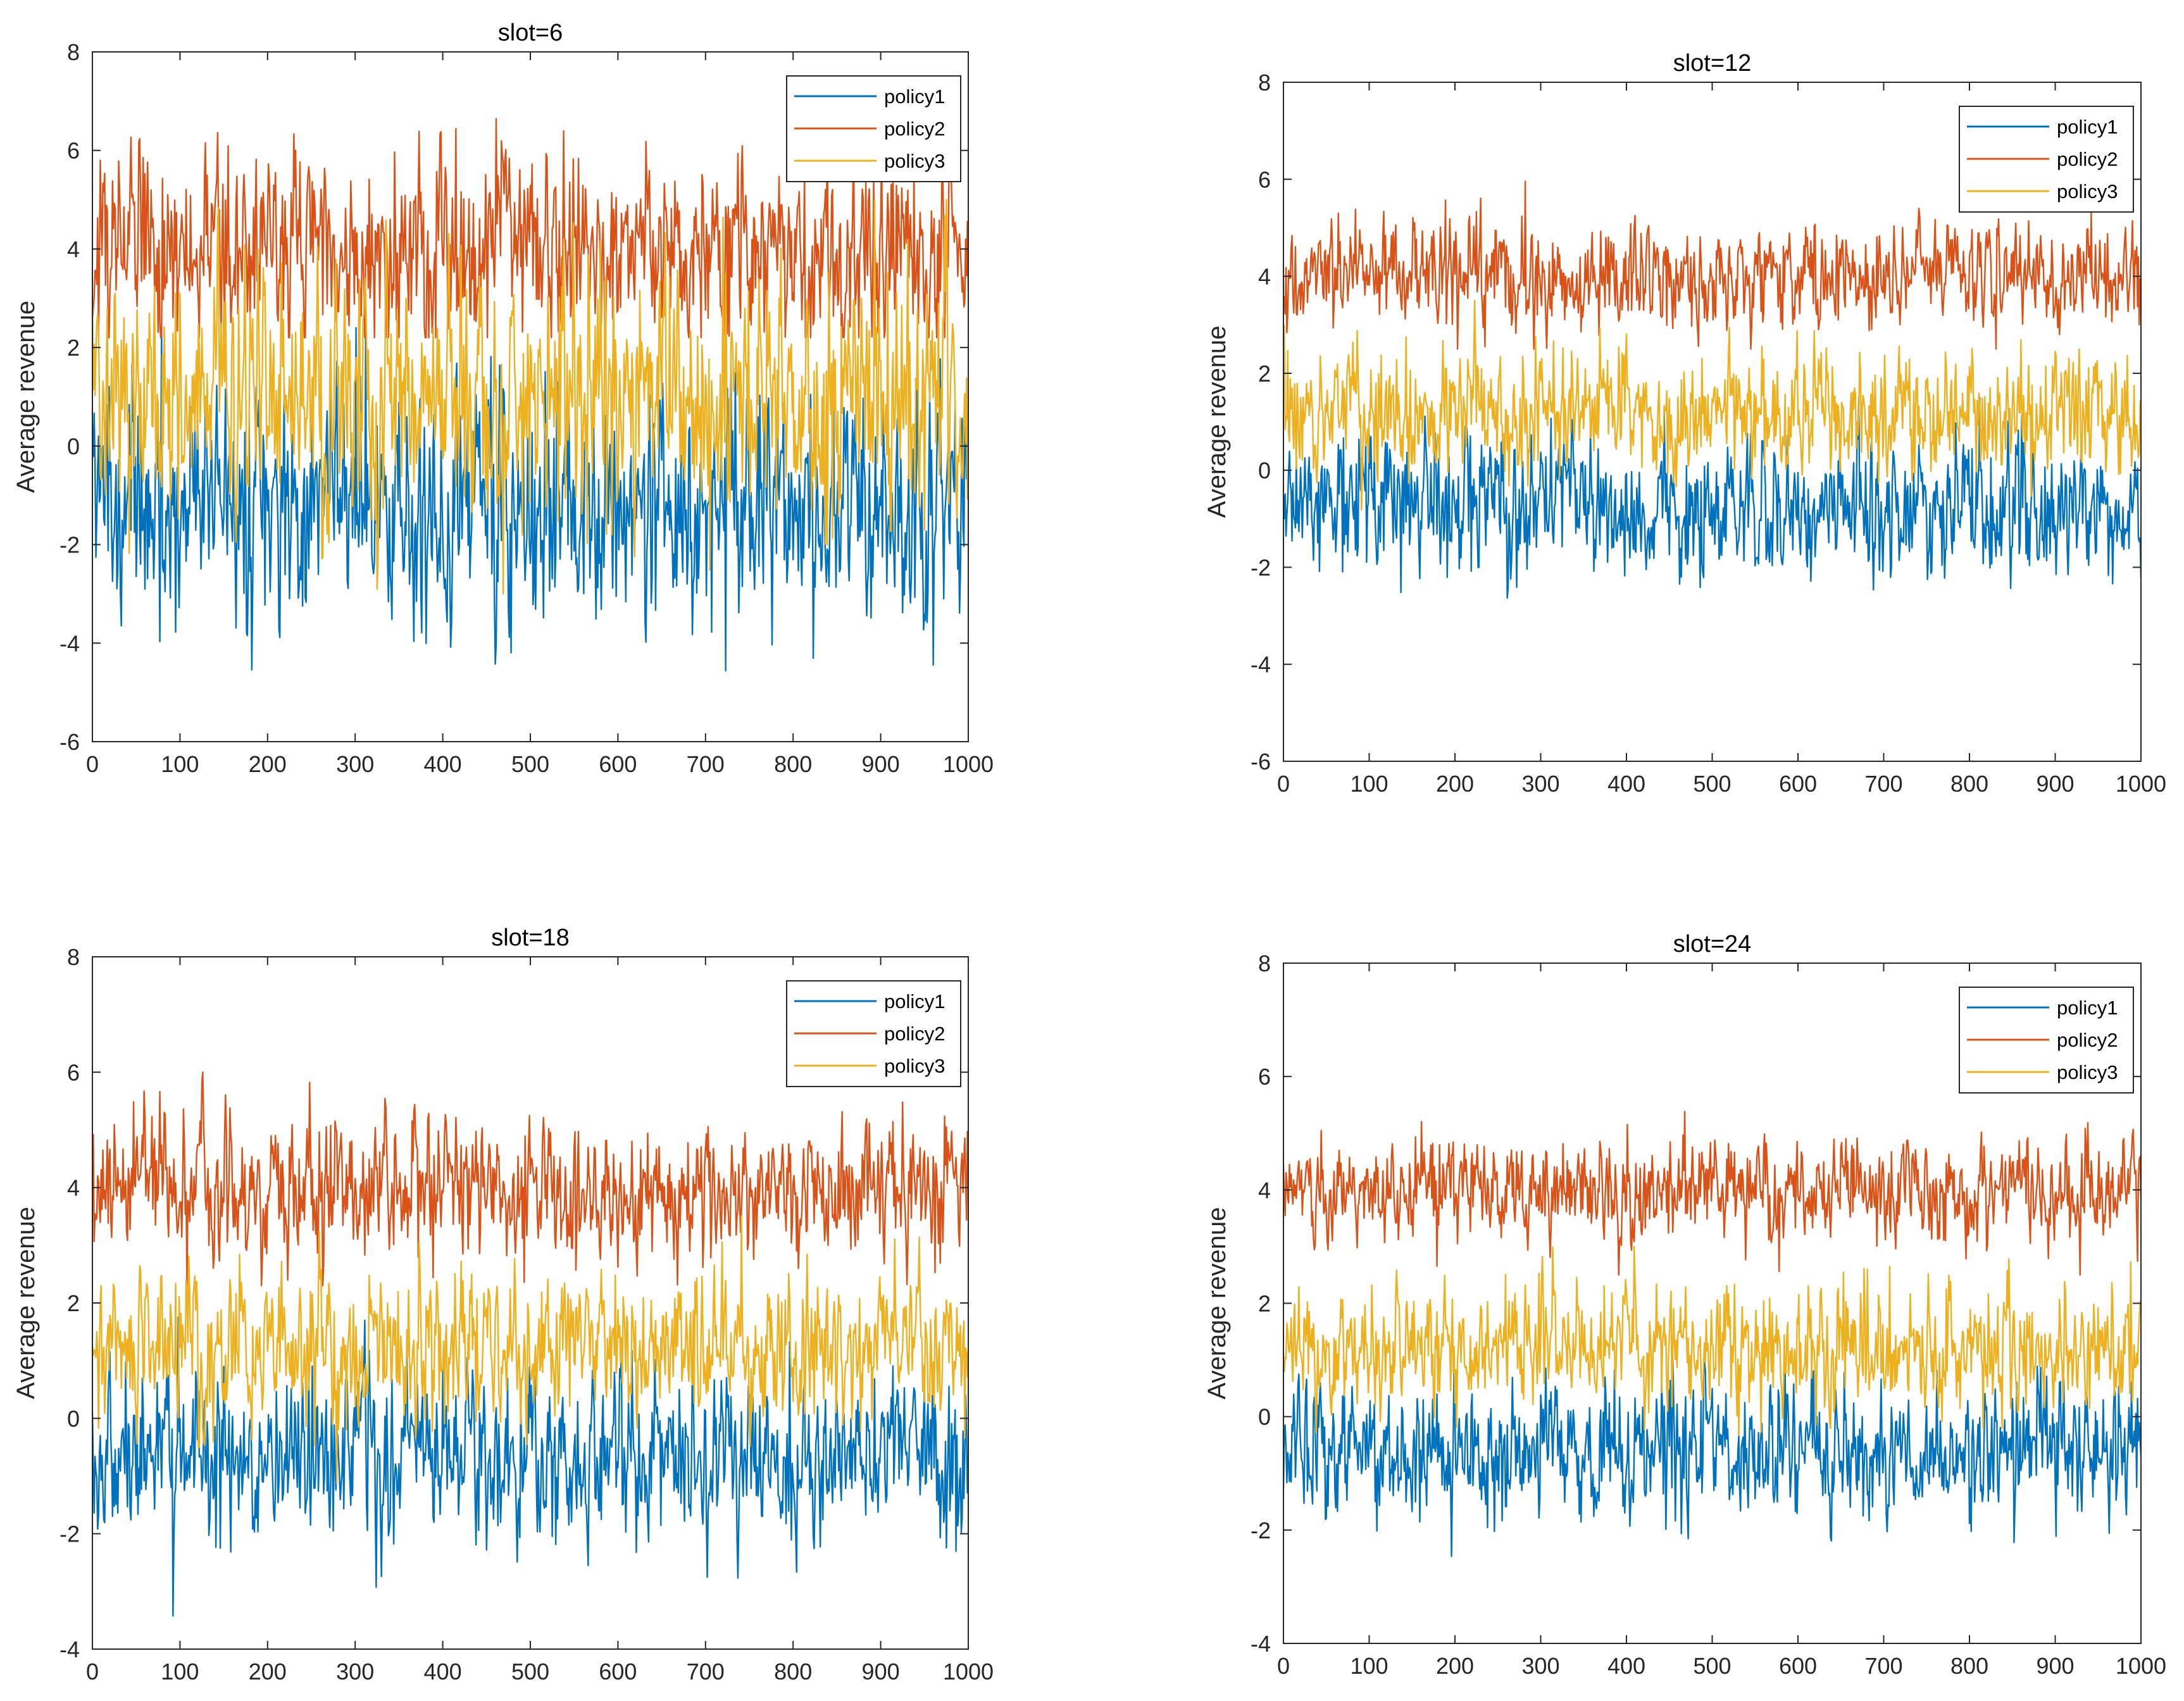  What do you see at coordinates (530, 938) in the screenshot?
I see `chart-title: slot=18` at bounding box center [530, 938].